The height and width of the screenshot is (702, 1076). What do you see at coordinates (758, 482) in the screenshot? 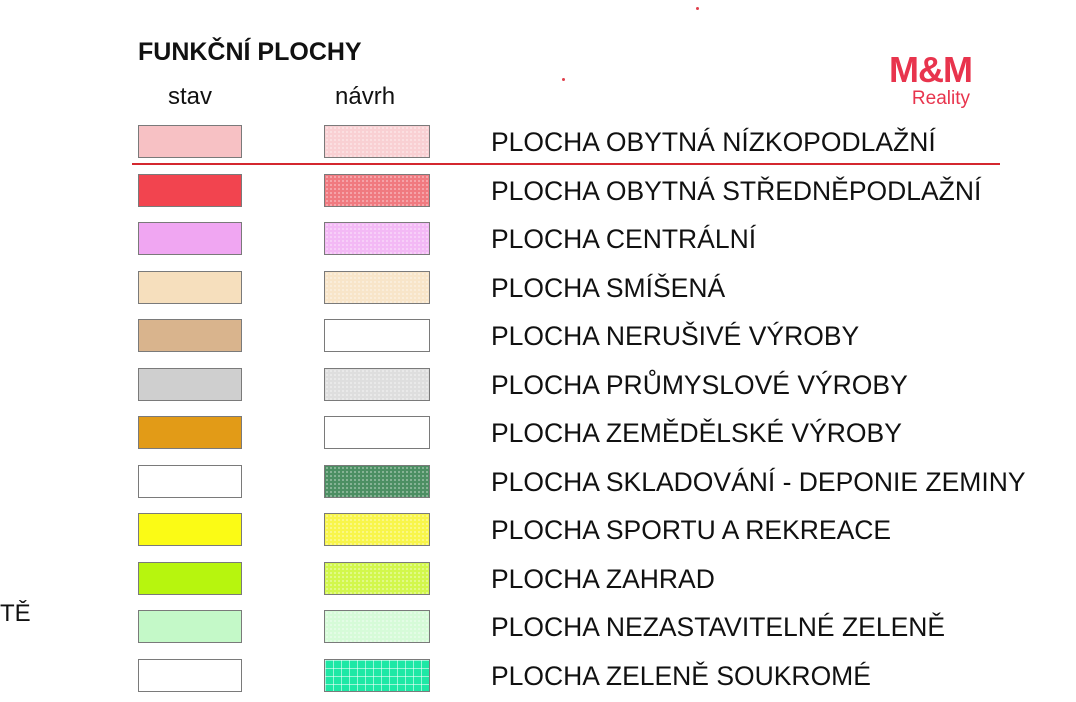
I see `legend-label: PLOCHA SKLADOVÁNÍ - DEPONIE ZEMINY` at bounding box center [758, 482].